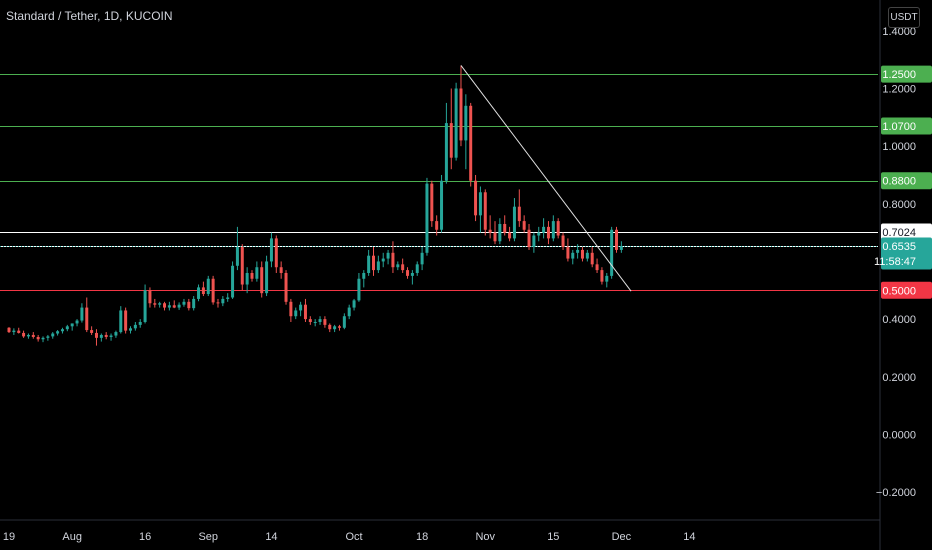  Describe the element at coordinates (208, 537) in the screenshot. I see `x-tick-label: Sep` at that location.